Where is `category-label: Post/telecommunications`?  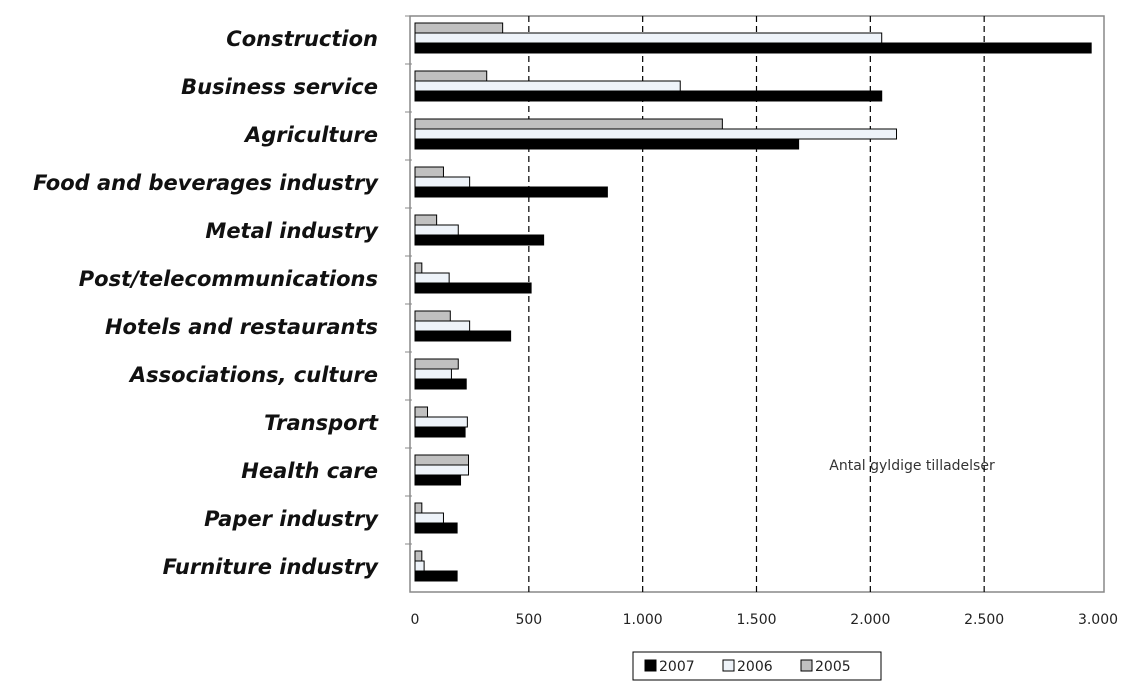
category-label: Post/telecommunications is located at coordinates (228, 279).